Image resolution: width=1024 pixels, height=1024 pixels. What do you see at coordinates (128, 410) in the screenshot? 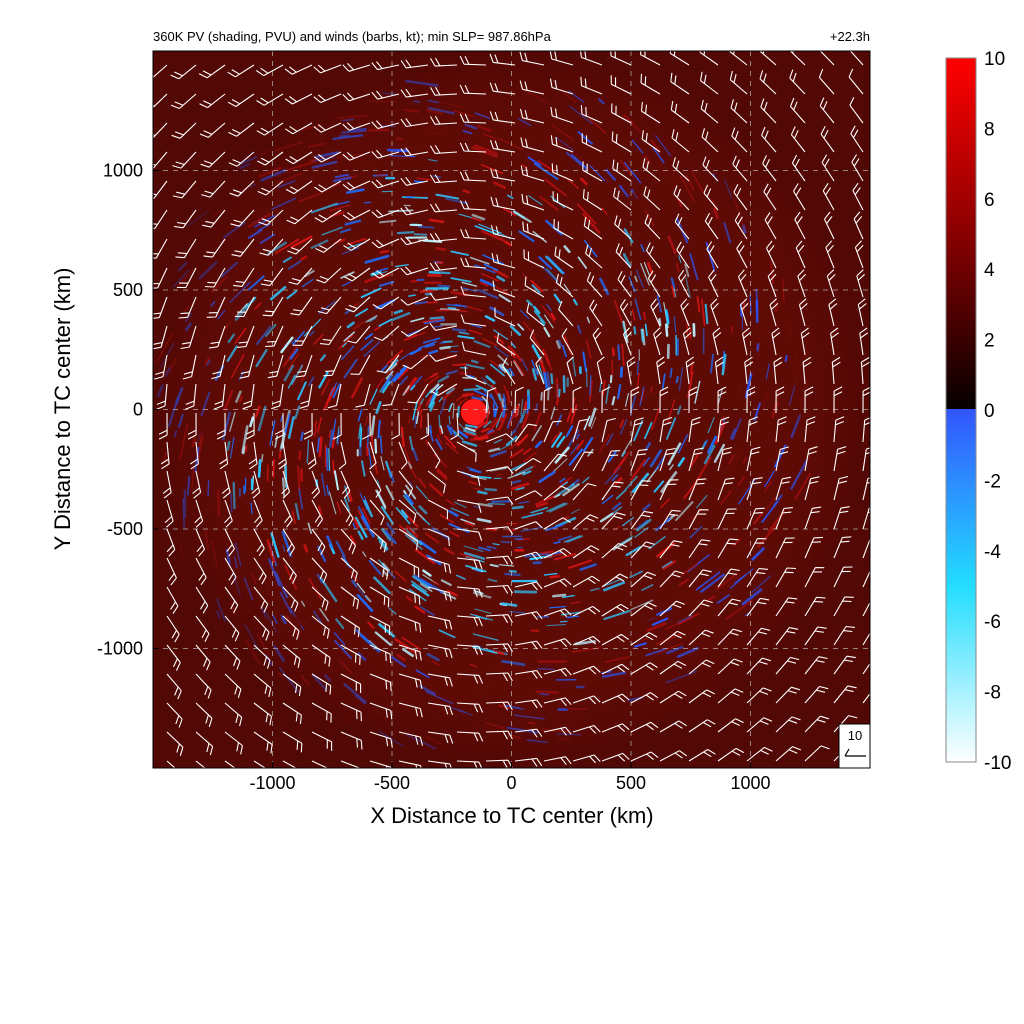
I see `y-axis-ticks: 1000 500 0 -500 -1000` at bounding box center [128, 410].